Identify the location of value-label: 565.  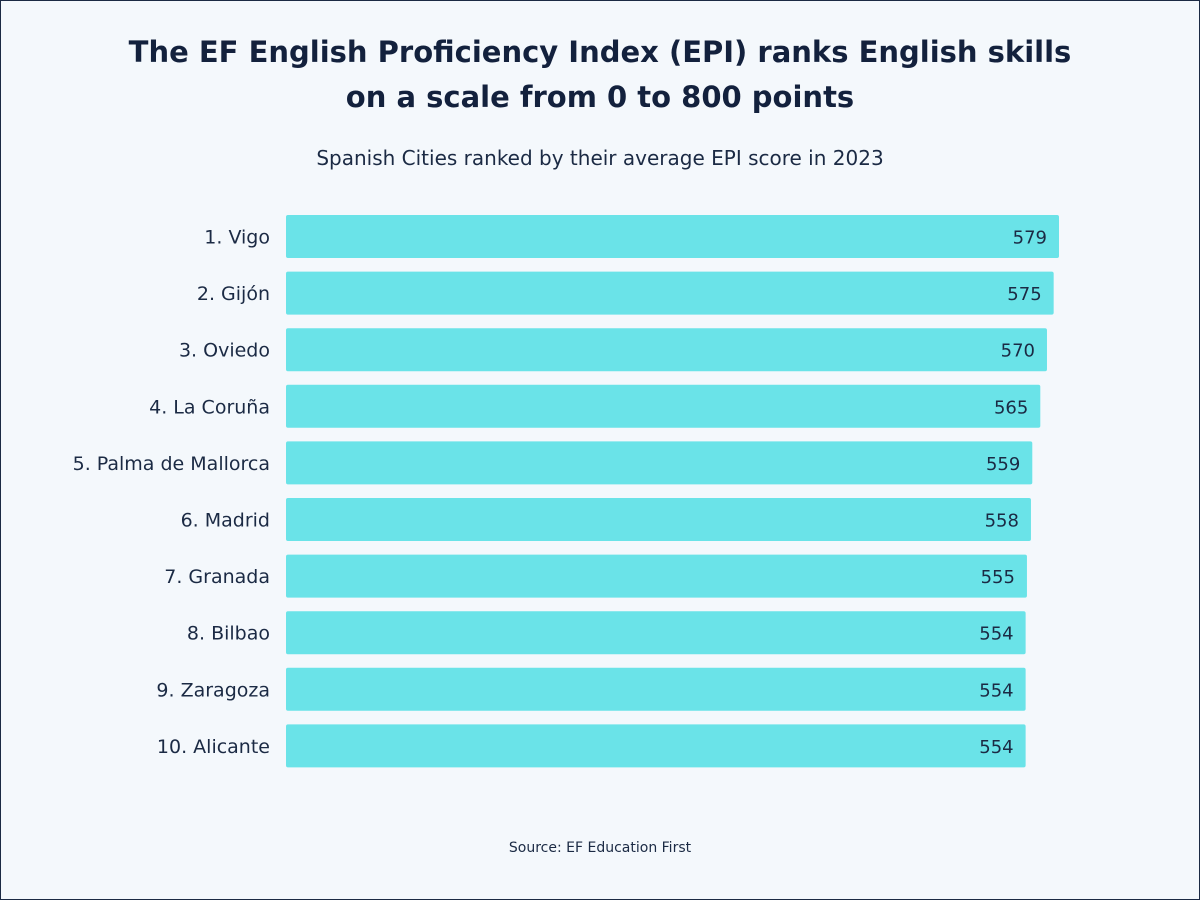
(1011, 407).